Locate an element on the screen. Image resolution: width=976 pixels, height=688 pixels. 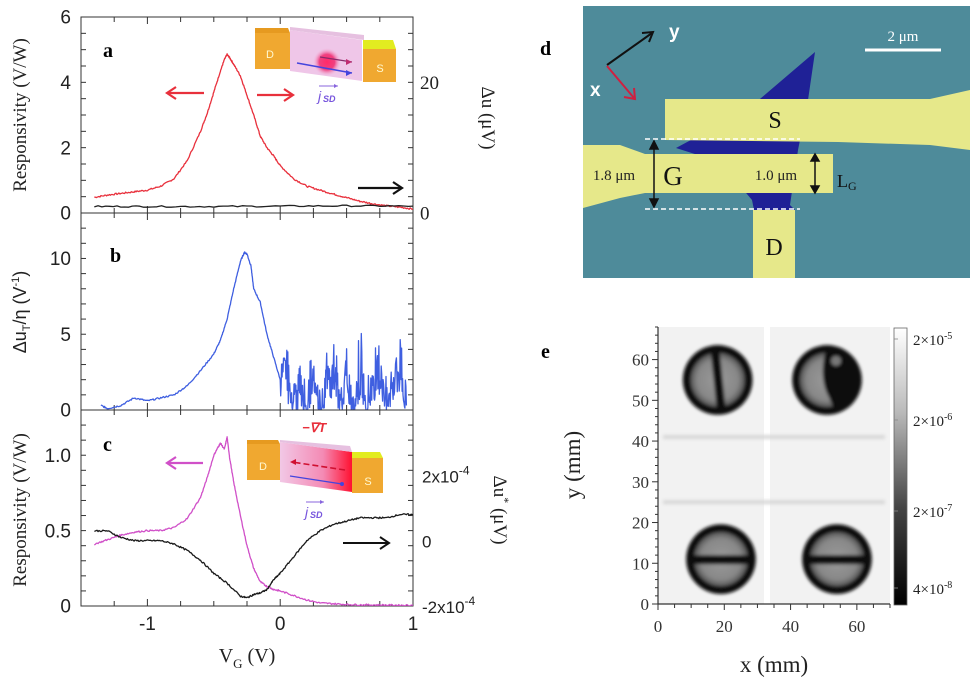
panel-e-ticks is located at coordinates (771, 468).